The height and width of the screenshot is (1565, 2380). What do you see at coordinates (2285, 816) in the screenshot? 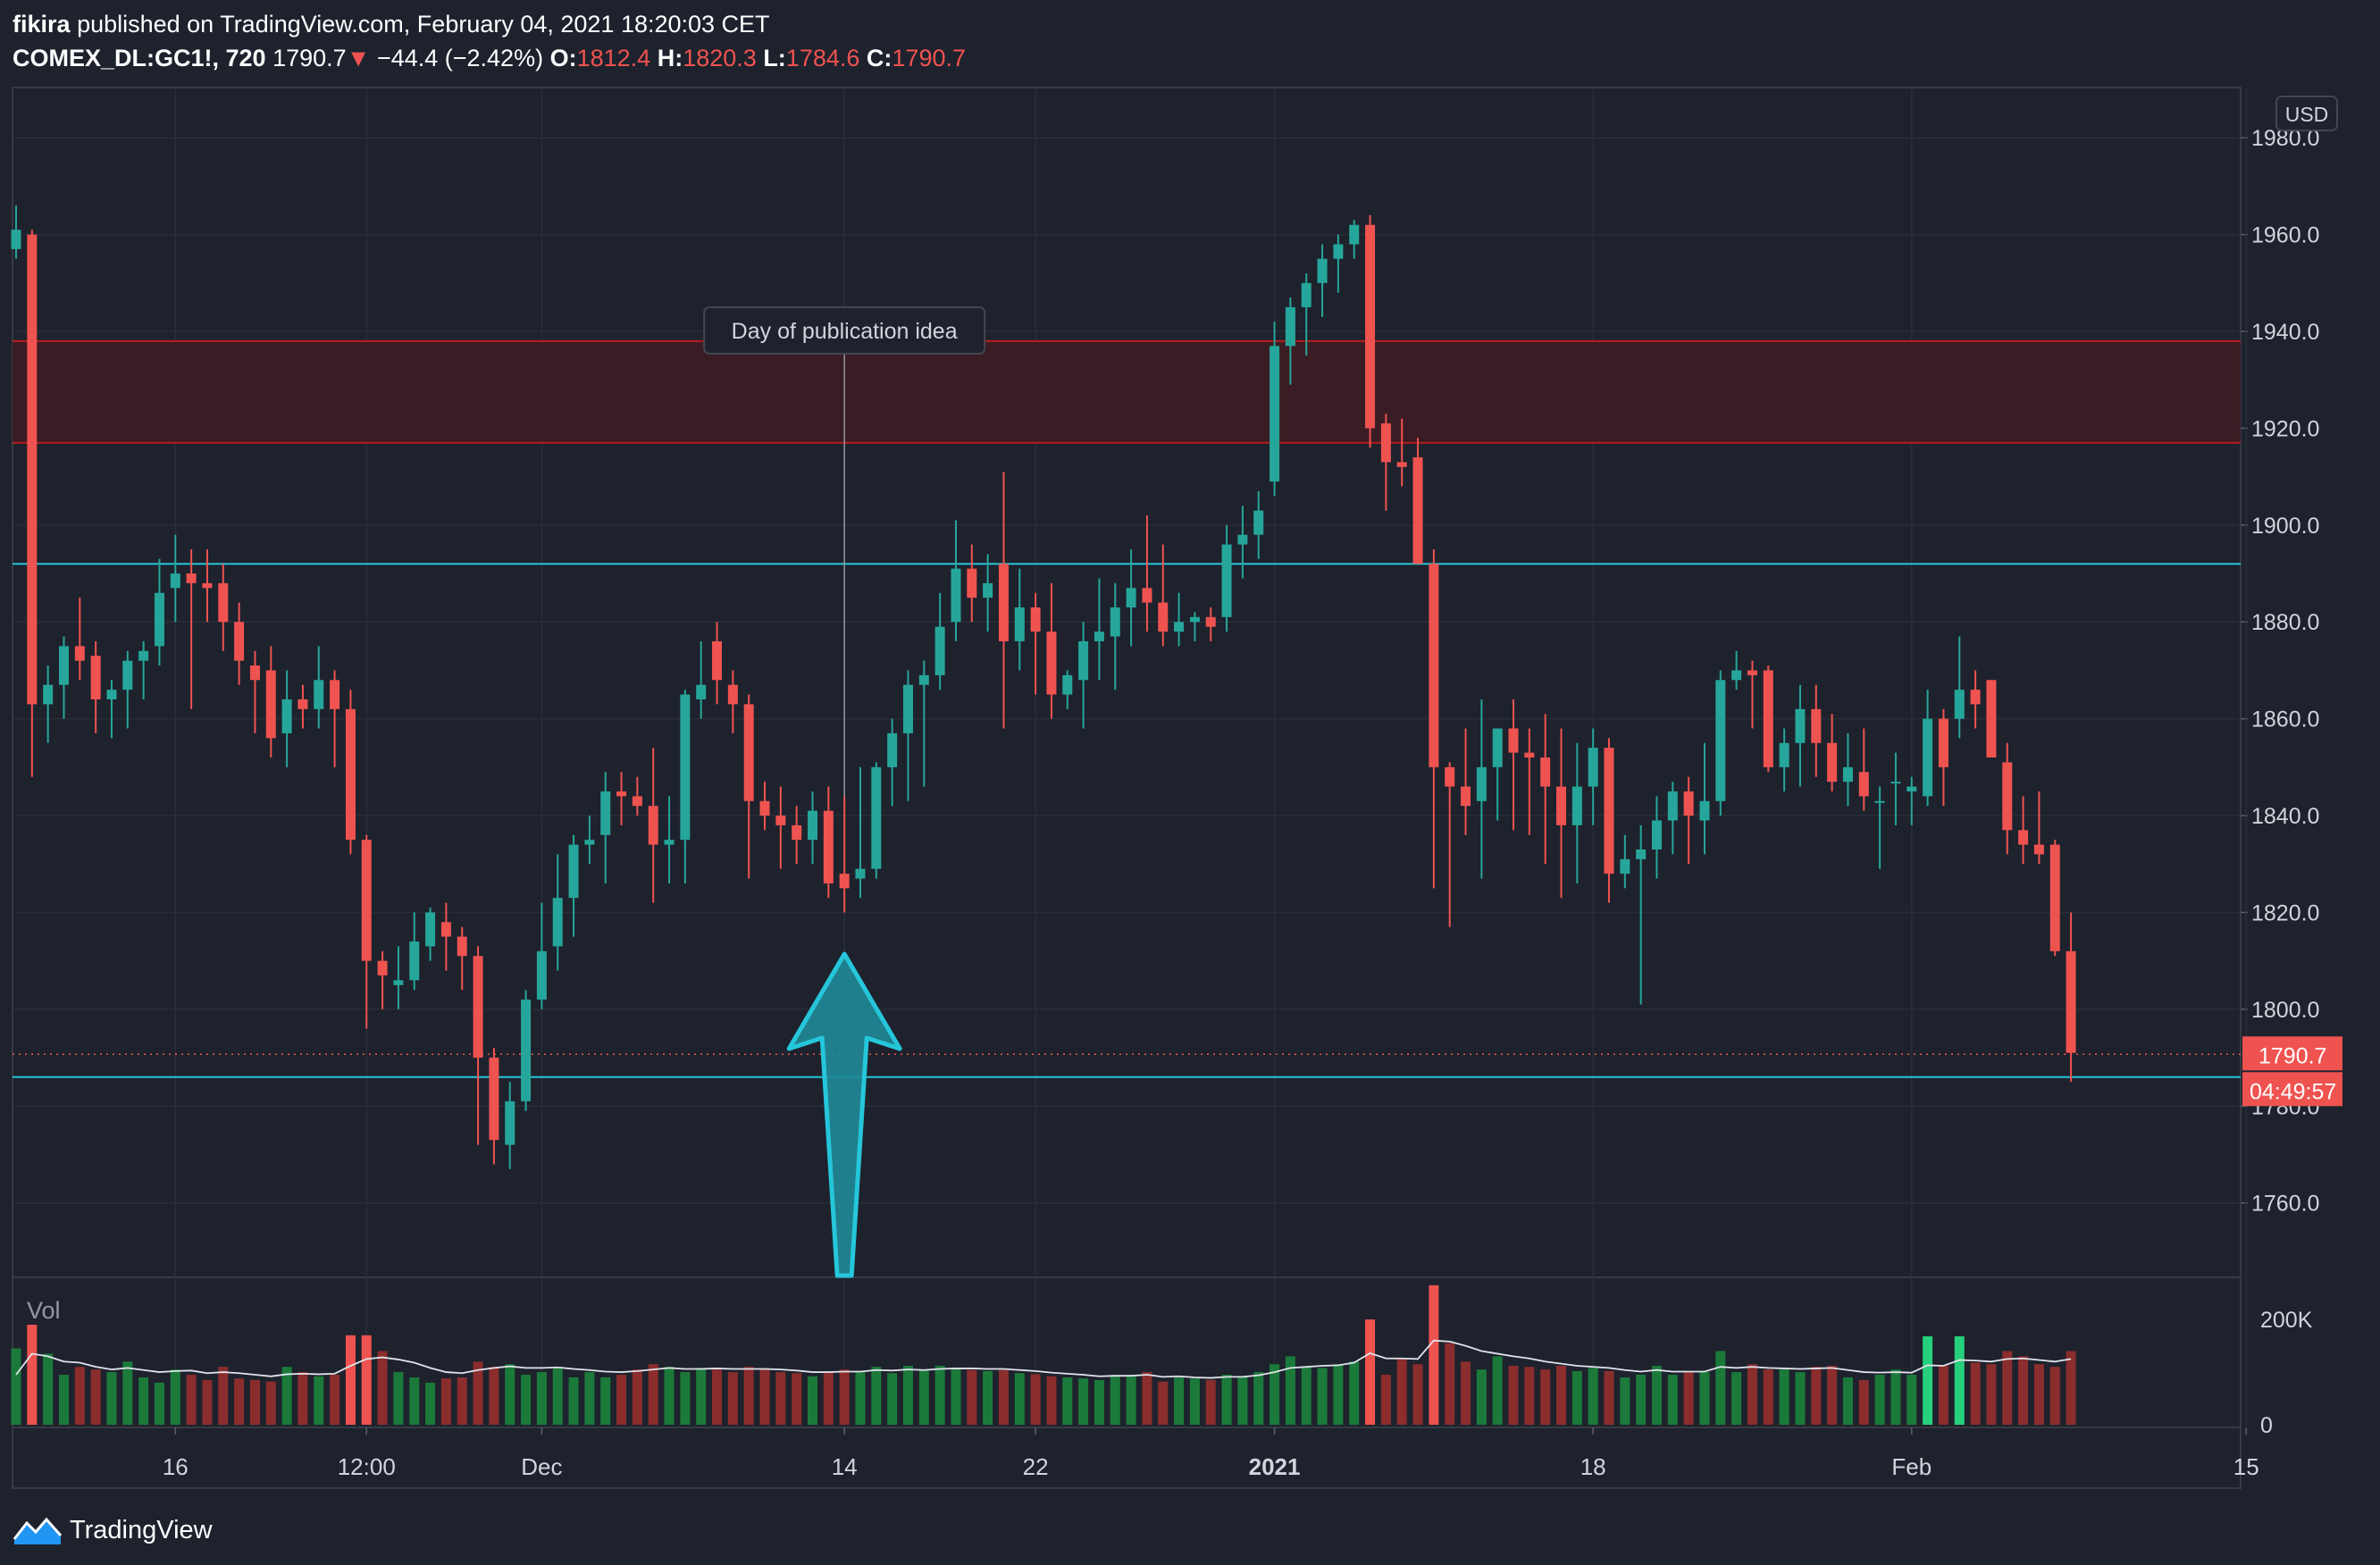
I see `price-tick-label: 1840.0` at bounding box center [2285, 816].